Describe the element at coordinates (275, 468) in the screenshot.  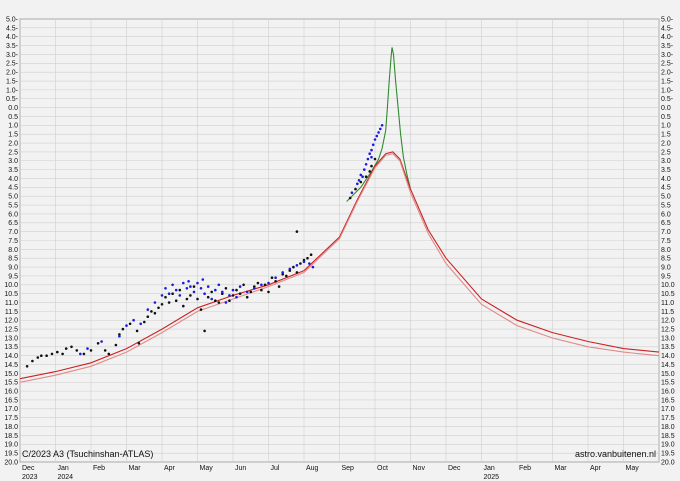
I see `month-label: Jul` at that location.